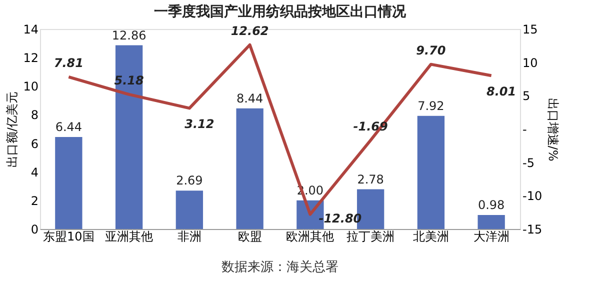  What do you see at coordinates (189, 237) in the screenshot?
I see `x-tick-label: 非洲` at bounding box center [189, 237].